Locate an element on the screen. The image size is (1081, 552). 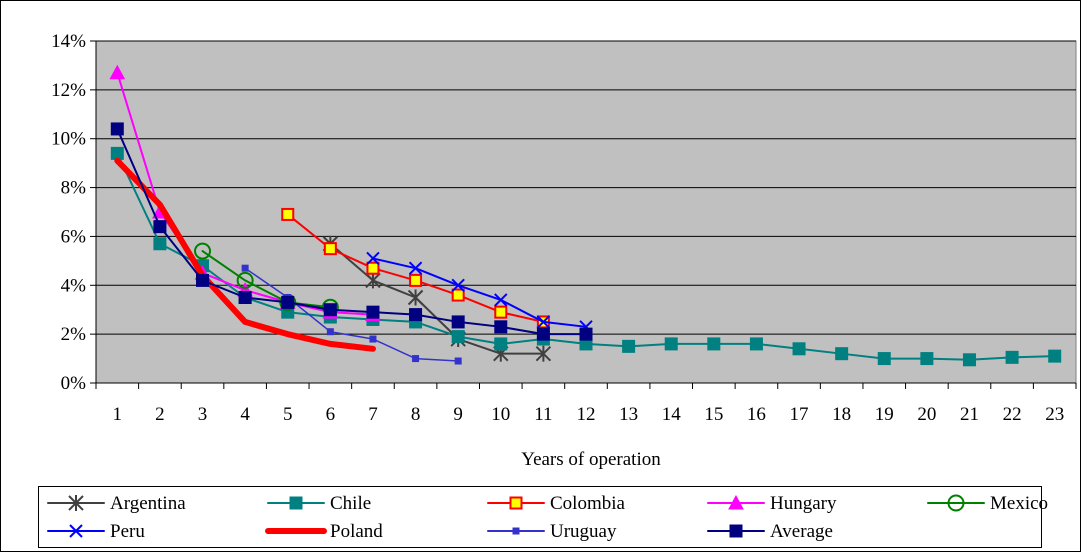
data-point-hungary is located at coordinates (117, 72).